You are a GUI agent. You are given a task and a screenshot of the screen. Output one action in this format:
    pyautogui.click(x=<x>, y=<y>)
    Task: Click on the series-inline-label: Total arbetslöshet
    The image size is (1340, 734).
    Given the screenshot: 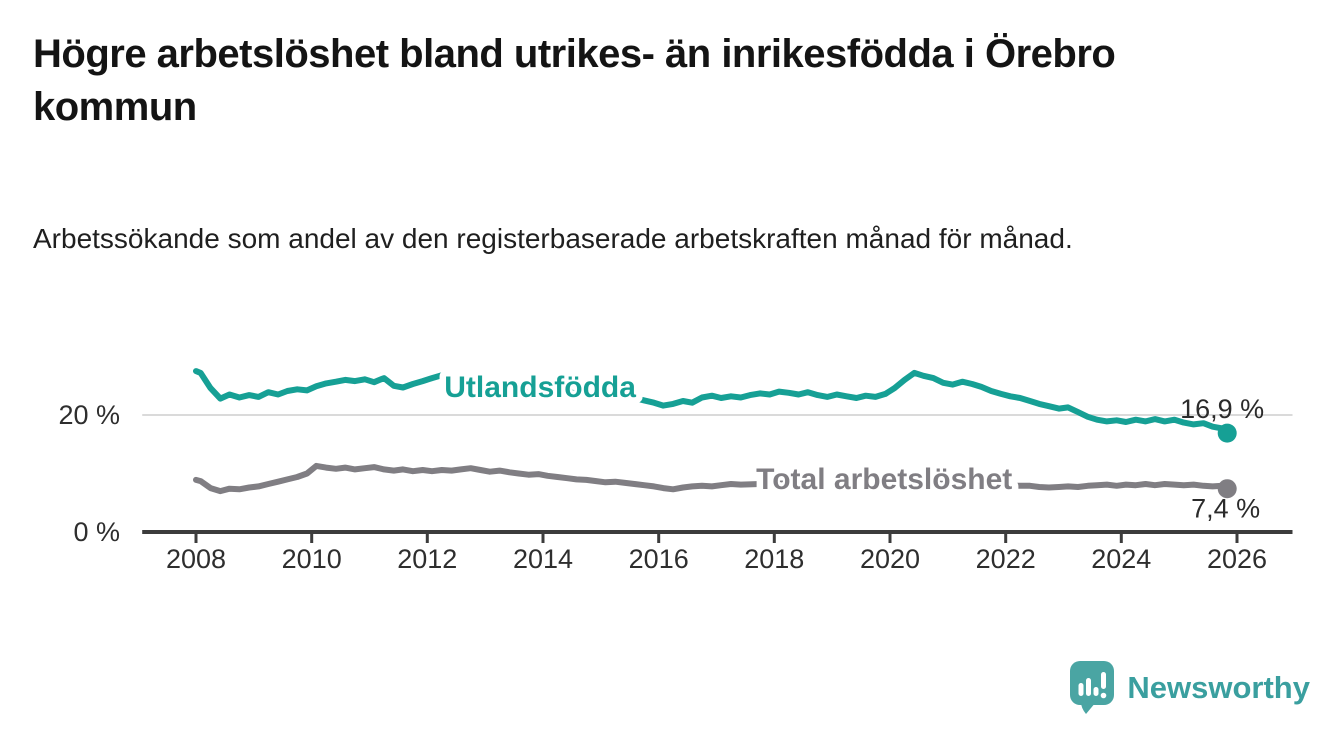 What is the action you would take?
    pyautogui.click(x=884, y=479)
    